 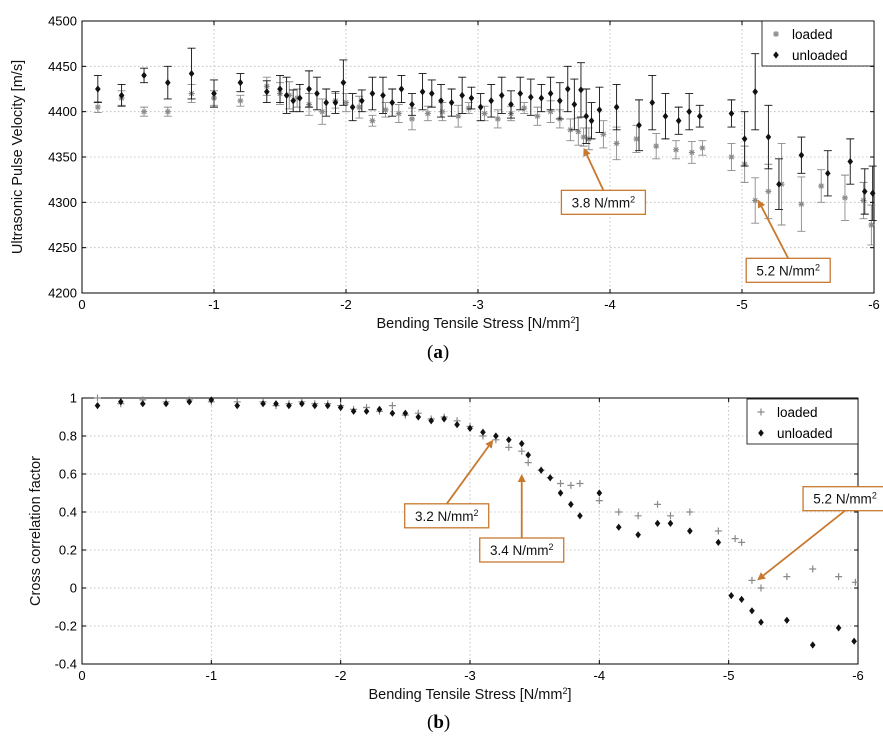 I want to click on y-tick-label: 4500, so click(x=62, y=21).